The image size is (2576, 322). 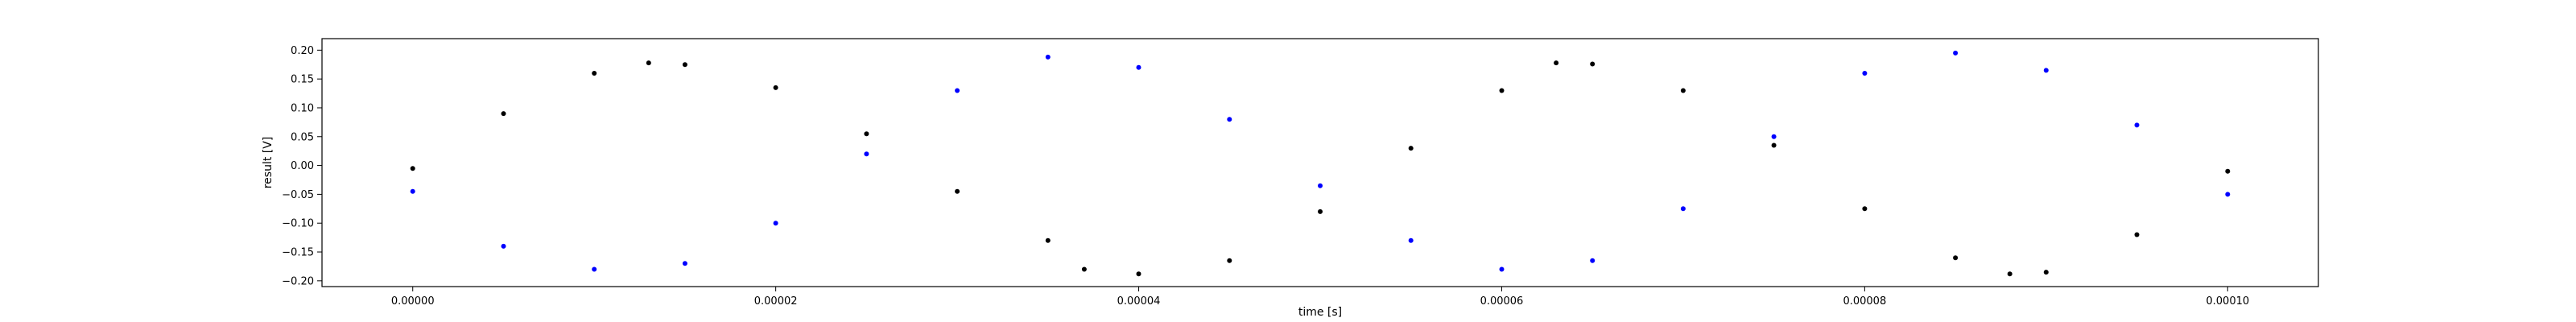 I want to click on y-axis-label: result [V], so click(x=268, y=163).